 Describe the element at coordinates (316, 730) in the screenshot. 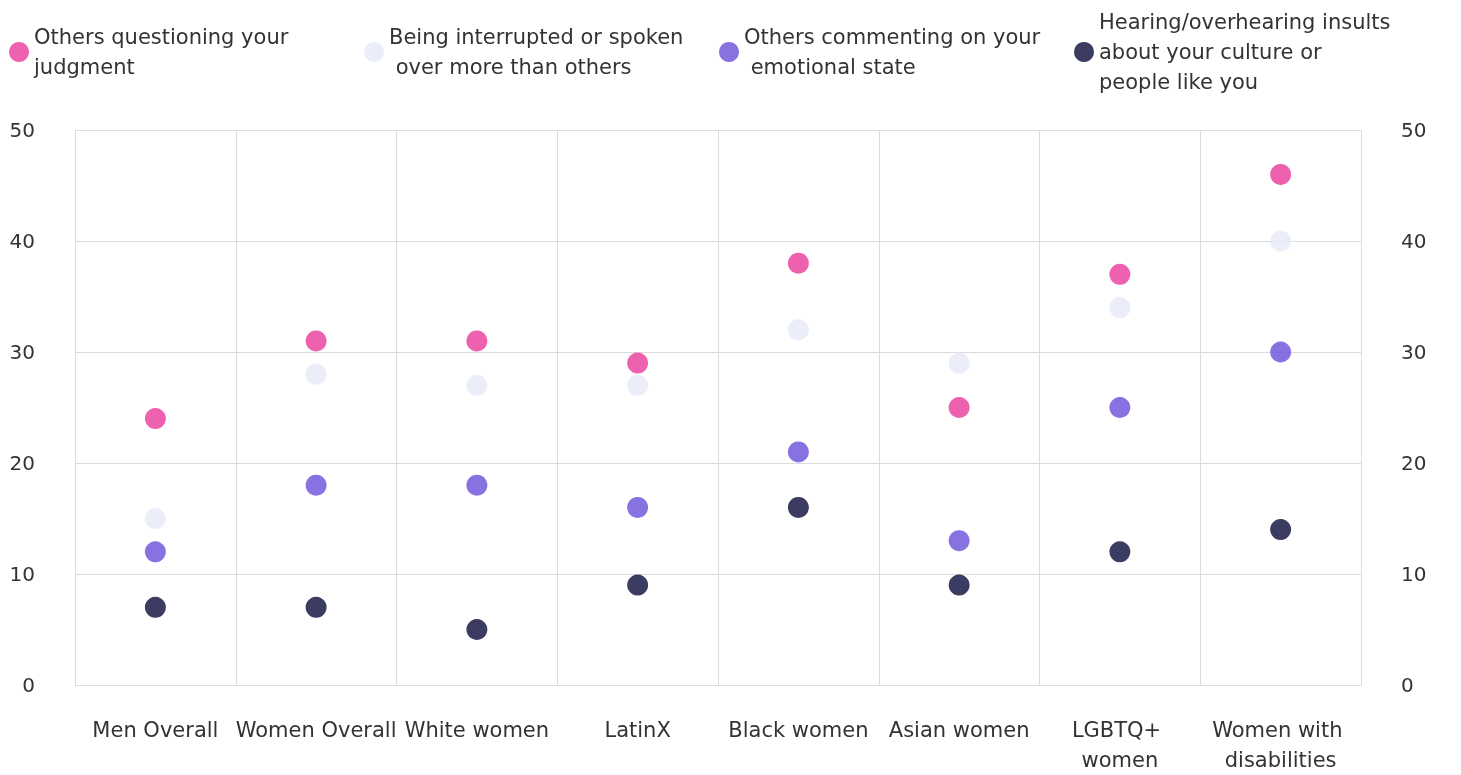

I see `x-tick-label: Women Overall` at that location.